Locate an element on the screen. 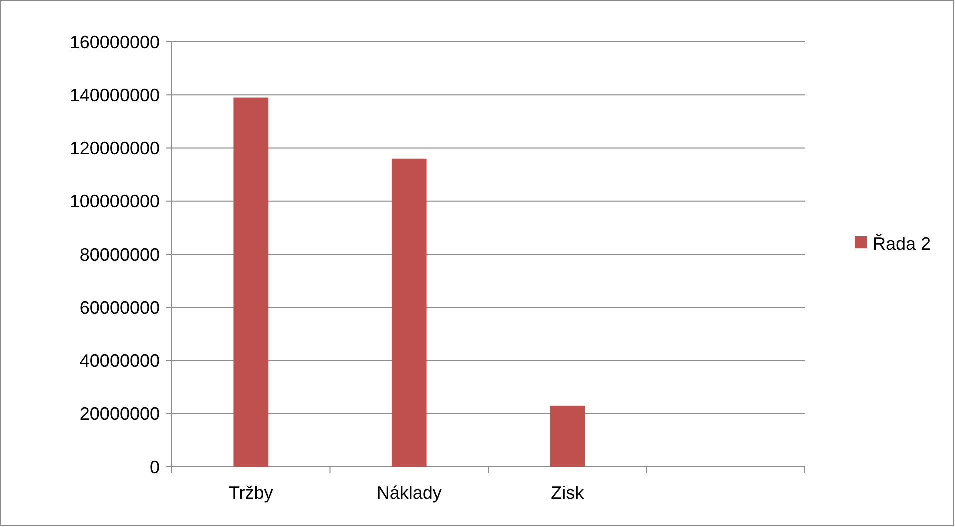  y-tick-label: 60000000 is located at coordinates (120, 308).